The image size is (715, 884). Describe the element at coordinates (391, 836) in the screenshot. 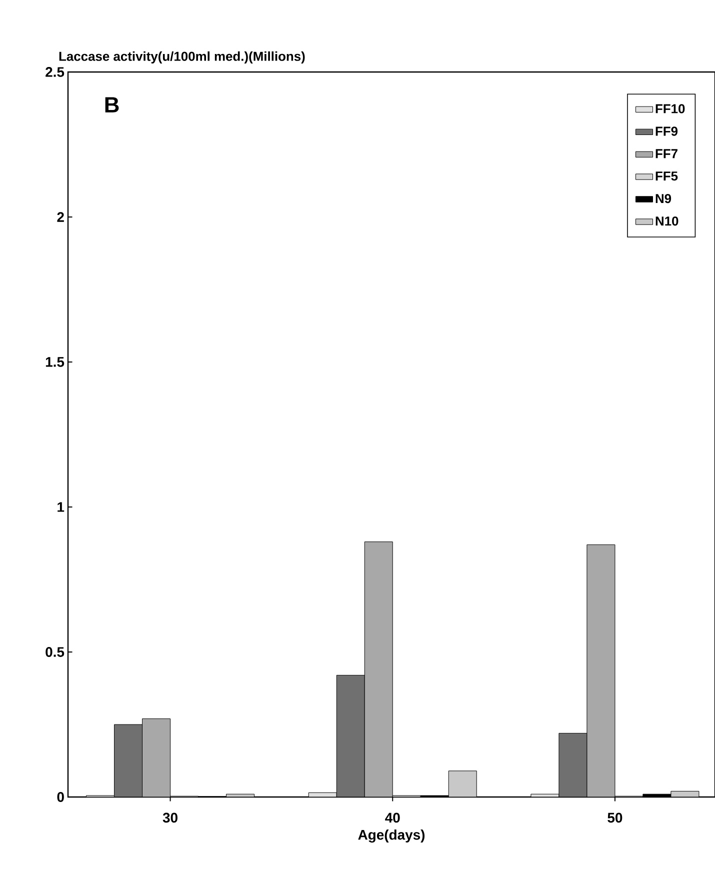

I see `x-axis-title: Age(days)` at that location.